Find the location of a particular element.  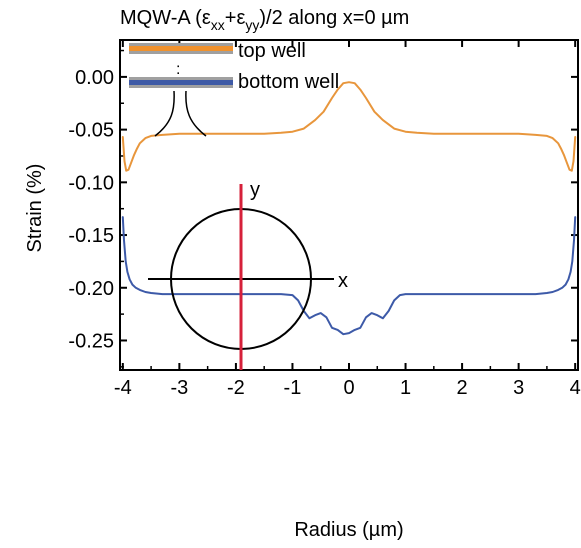

title-prefix: MQW-A (ε is located at coordinates (165, 18).